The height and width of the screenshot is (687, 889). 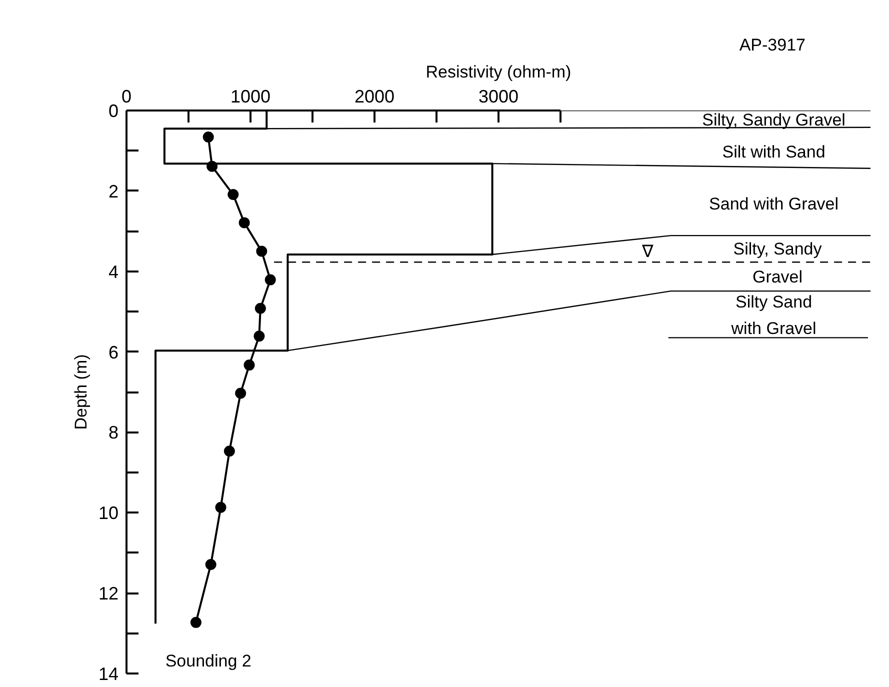 What do you see at coordinates (499, 72) in the screenshot?
I see `x-axis-title: Resistivity (ohm-m)` at bounding box center [499, 72].